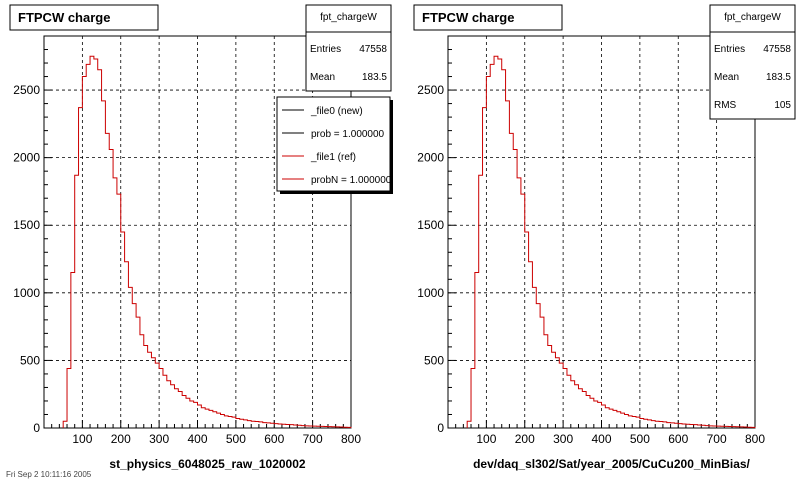 The image size is (800, 480). What do you see at coordinates (49, 474) in the screenshot?
I see `footer-timestamp: Fri Sep 2 10:11:16 2005` at bounding box center [49, 474].